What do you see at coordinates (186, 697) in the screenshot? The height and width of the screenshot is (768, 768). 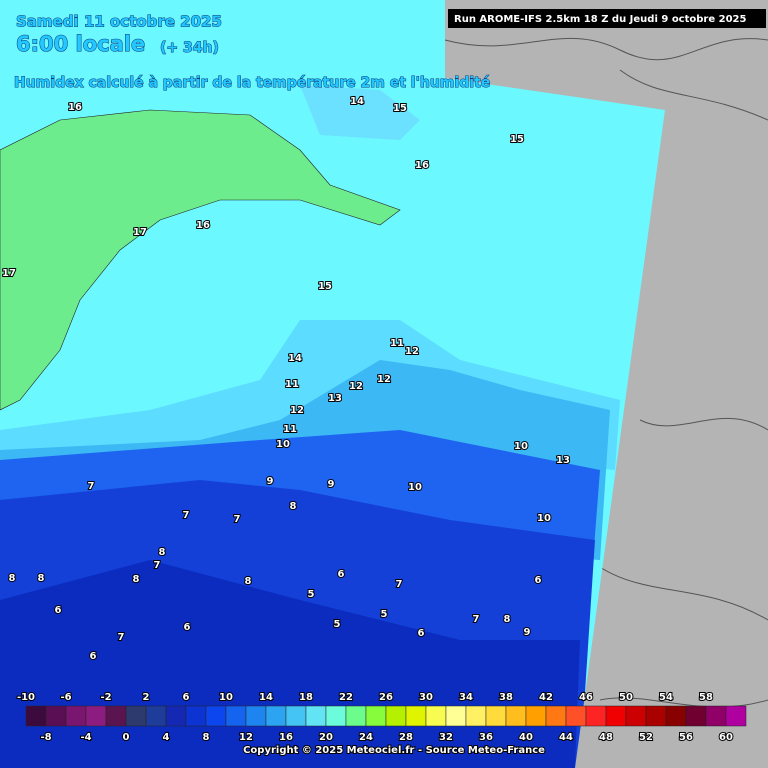 I see `colorbar-label: 6` at bounding box center [186, 697].